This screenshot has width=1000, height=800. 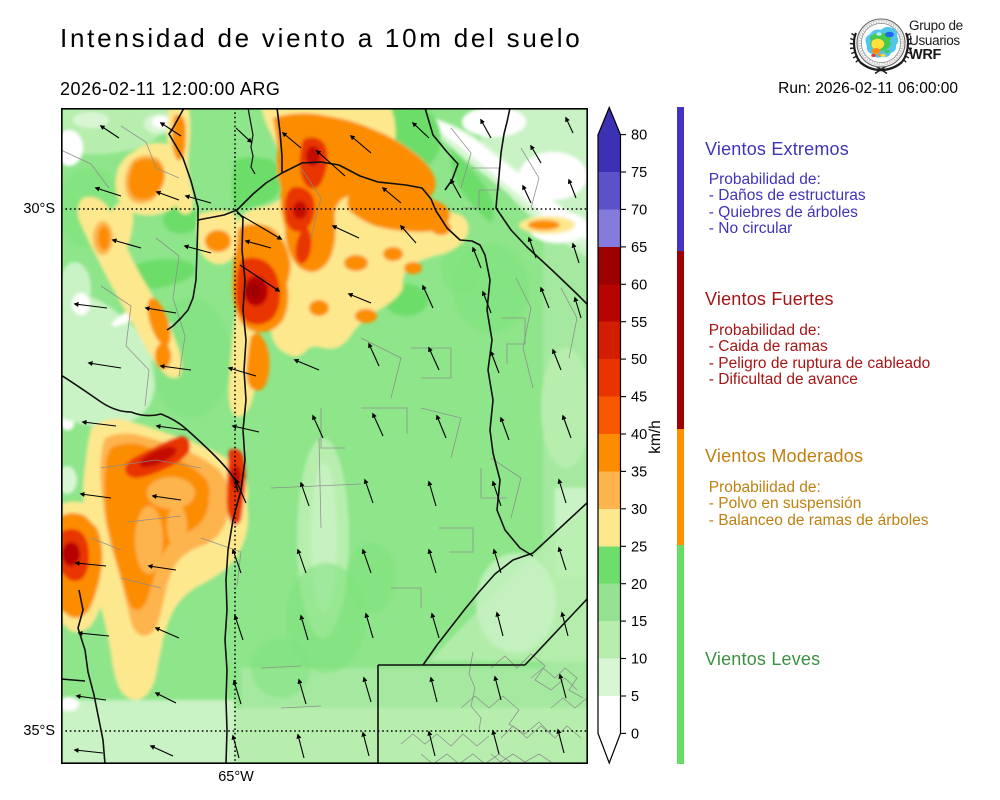 I want to click on svg-text: 80, so click(x=639, y=136).